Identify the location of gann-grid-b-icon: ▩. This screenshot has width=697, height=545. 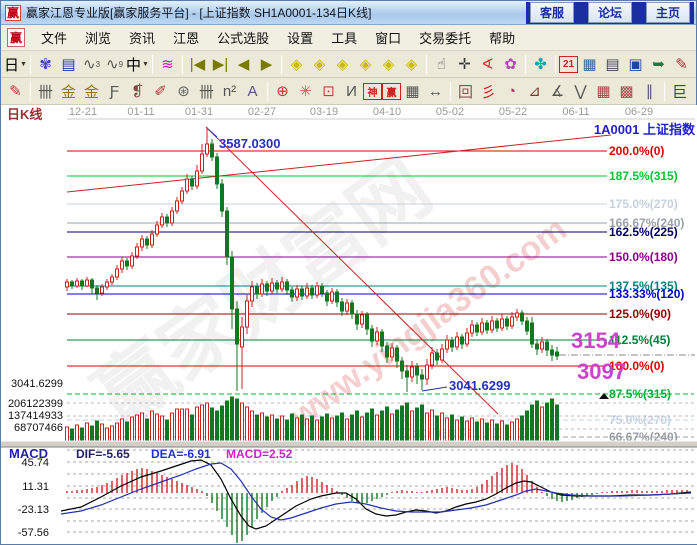
(626, 91).